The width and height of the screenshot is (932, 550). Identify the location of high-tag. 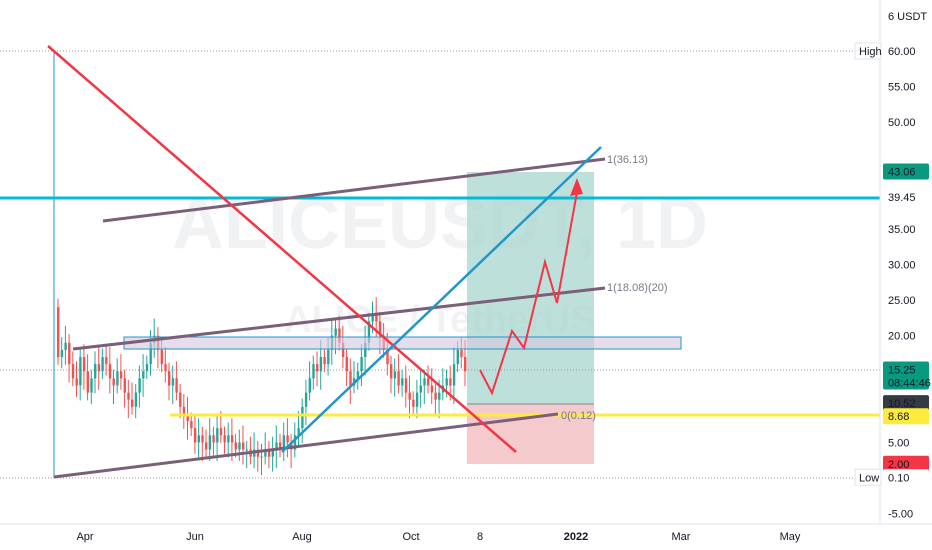
(906, 51).